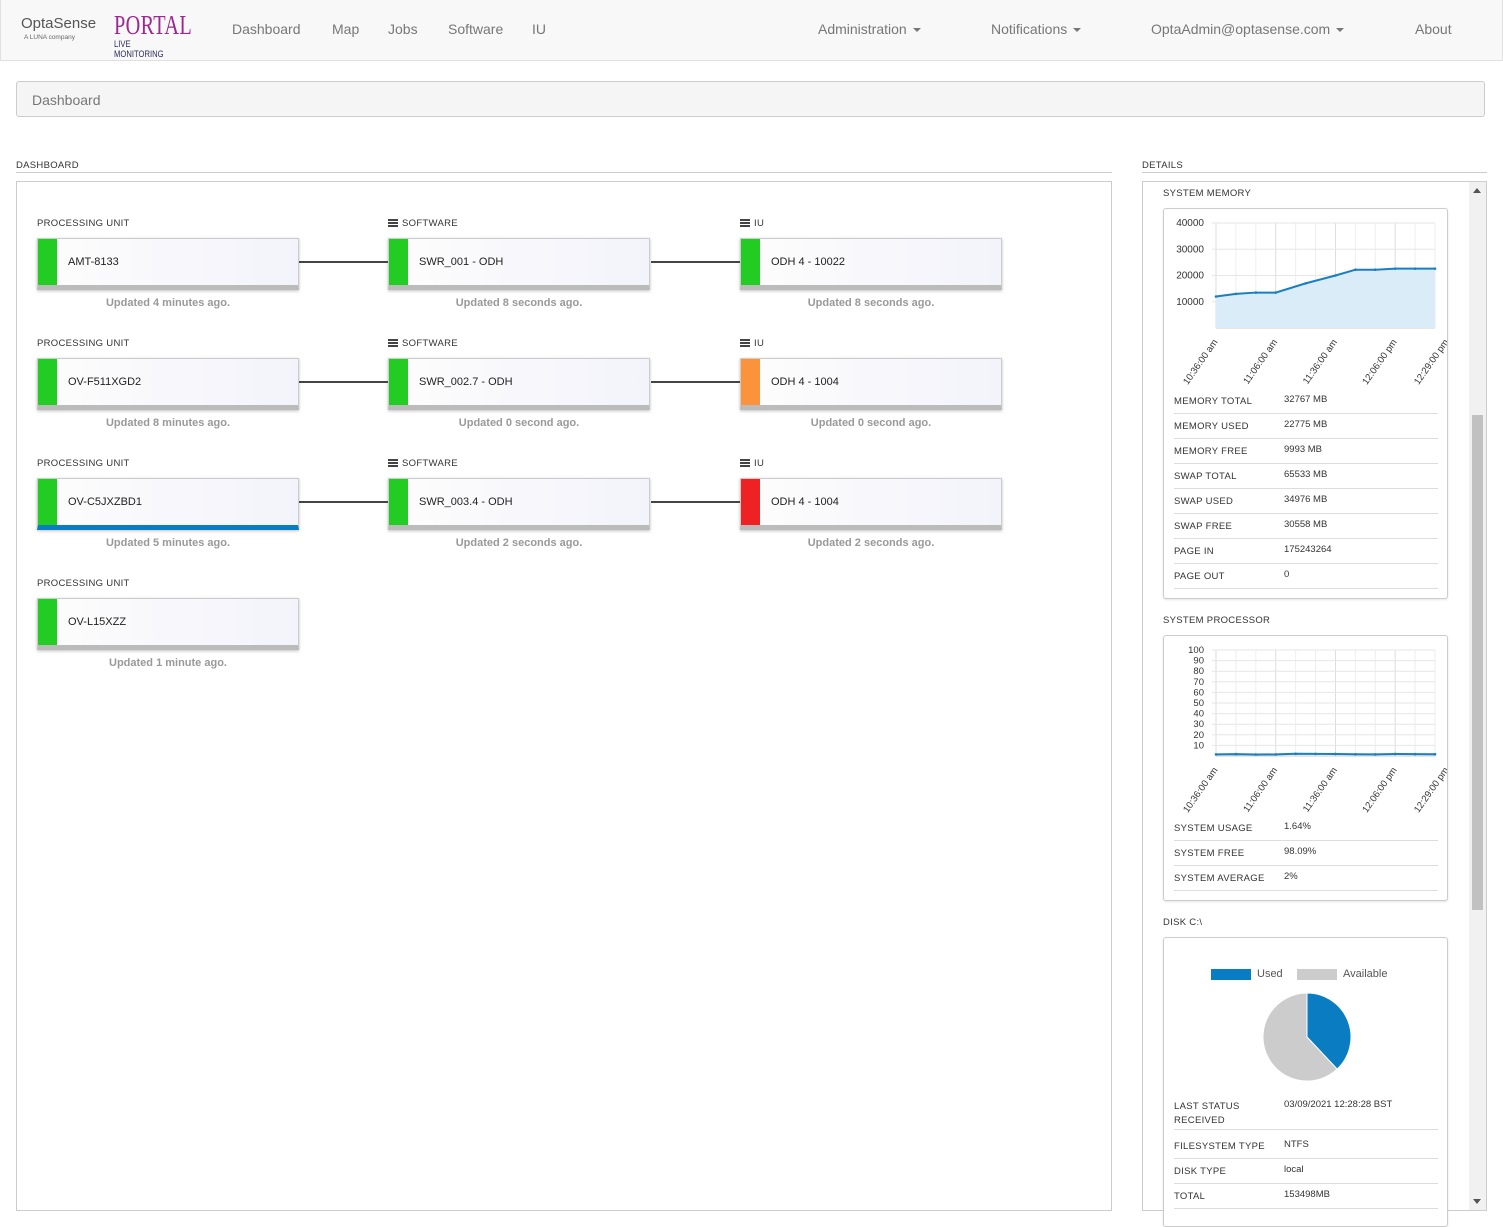 The width and height of the screenshot is (1503, 1227). Describe the element at coordinates (539, 29) in the screenshot. I see `nav-iu: IU` at that location.